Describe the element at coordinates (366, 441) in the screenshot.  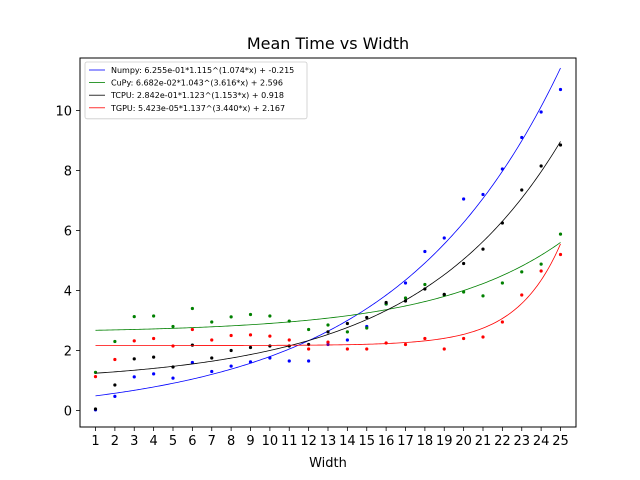
I see `x-tick-label: 15` at that location.